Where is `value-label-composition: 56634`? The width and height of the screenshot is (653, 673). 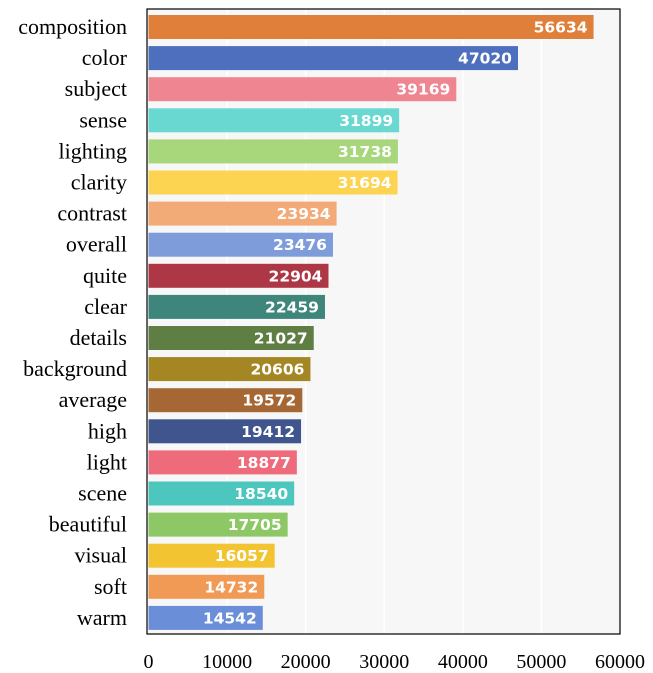
value-label-composition: 56634 is located at coordinates (561, 28).